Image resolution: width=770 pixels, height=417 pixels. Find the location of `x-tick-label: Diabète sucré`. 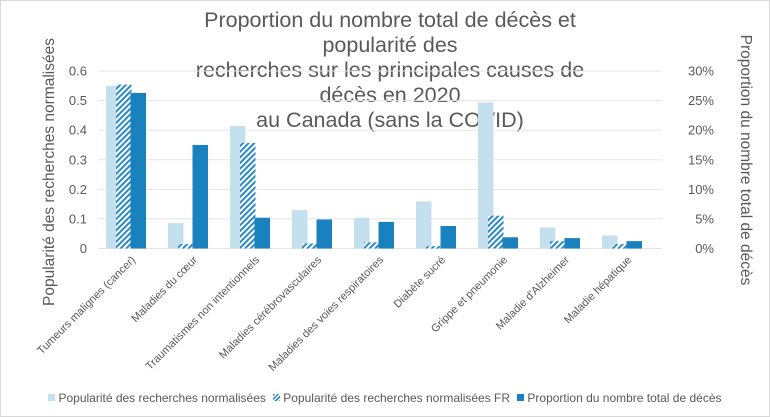

x-tick-label: Diabète sucré is located at coordinates (420, 282).